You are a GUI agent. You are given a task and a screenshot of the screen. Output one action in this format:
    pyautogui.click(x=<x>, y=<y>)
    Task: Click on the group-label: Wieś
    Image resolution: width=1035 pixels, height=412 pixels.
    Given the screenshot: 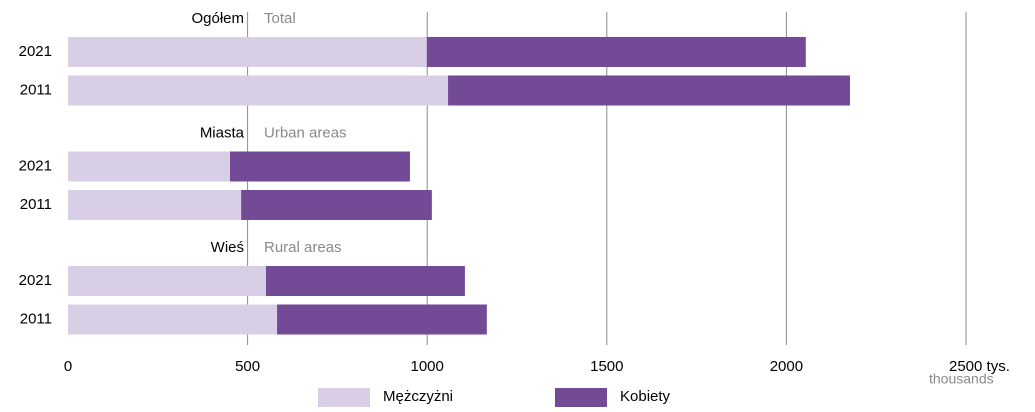 What is the action you would take?
    pyautogui.click(x=227, y=247)
    